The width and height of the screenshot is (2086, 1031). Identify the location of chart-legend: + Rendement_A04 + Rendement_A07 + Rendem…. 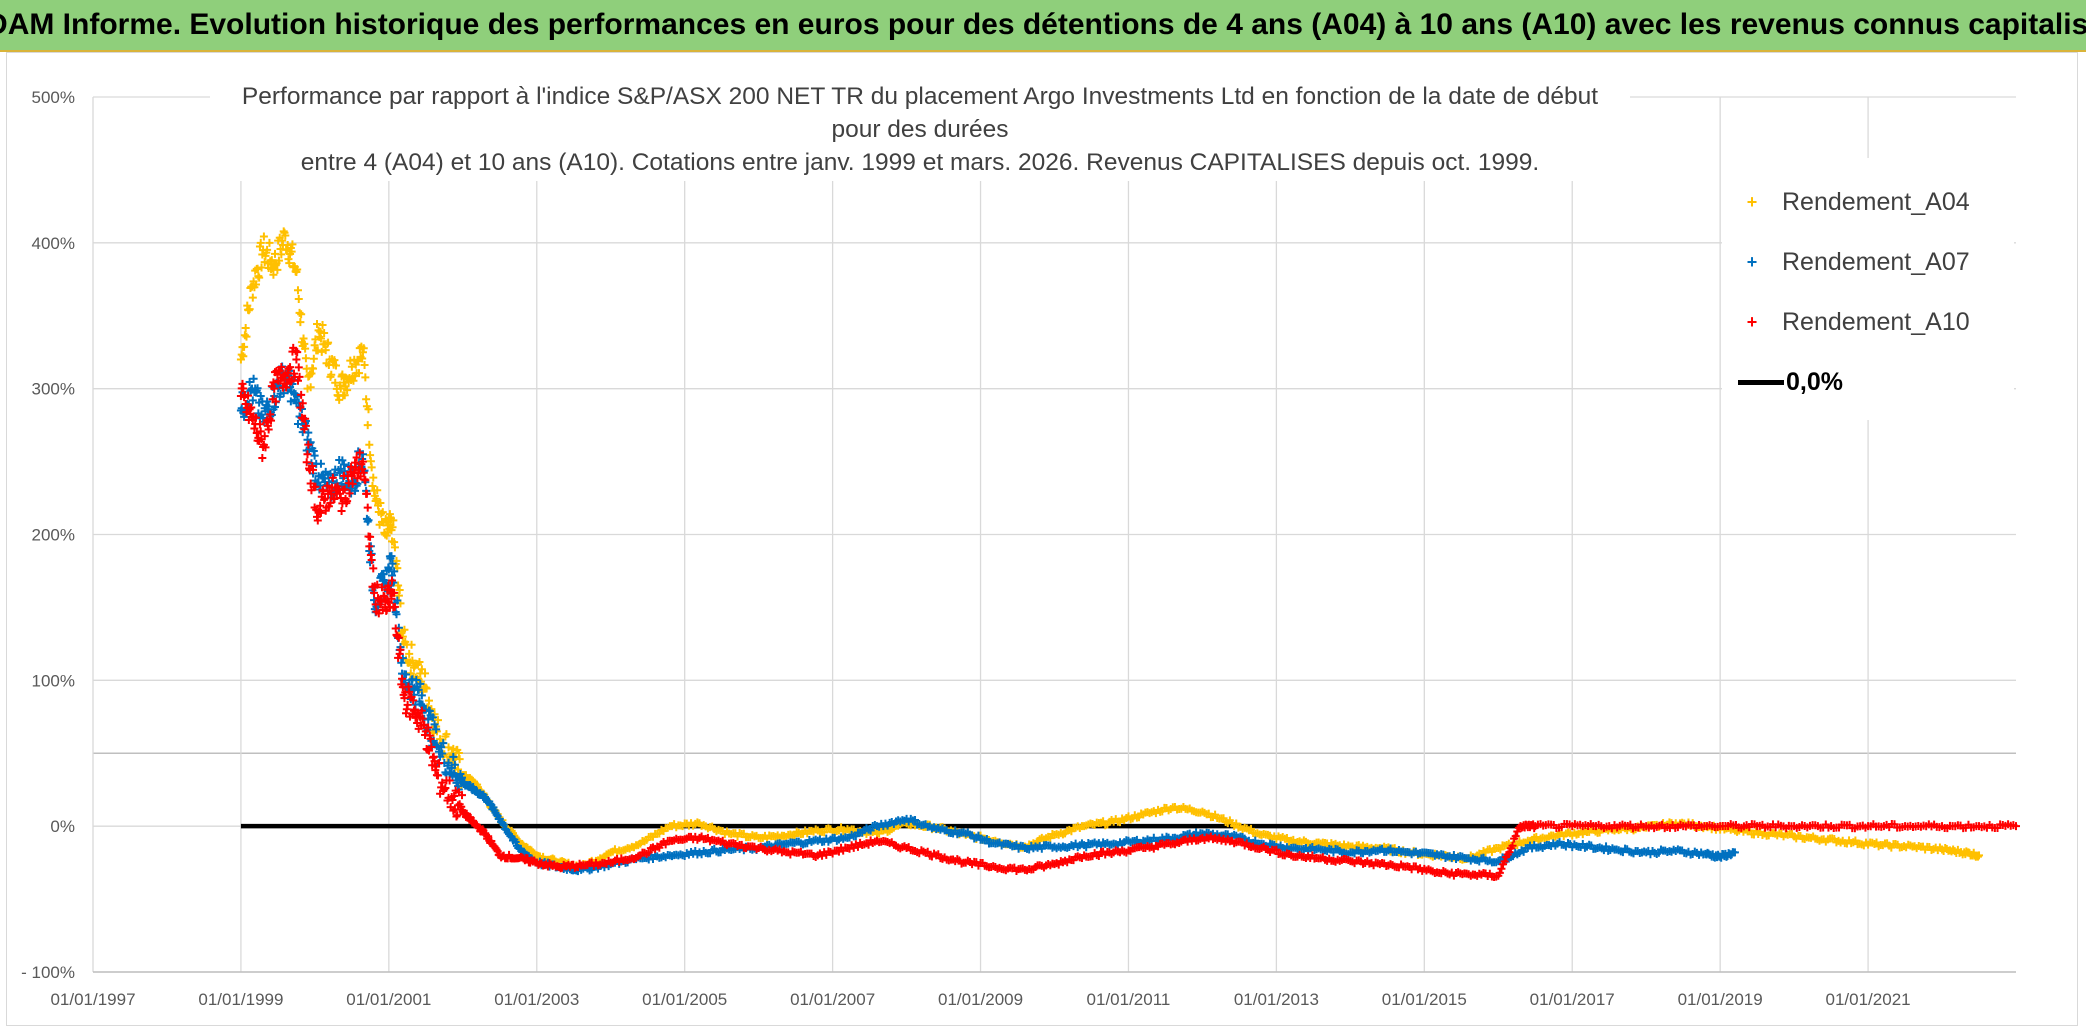
(1868, 289).